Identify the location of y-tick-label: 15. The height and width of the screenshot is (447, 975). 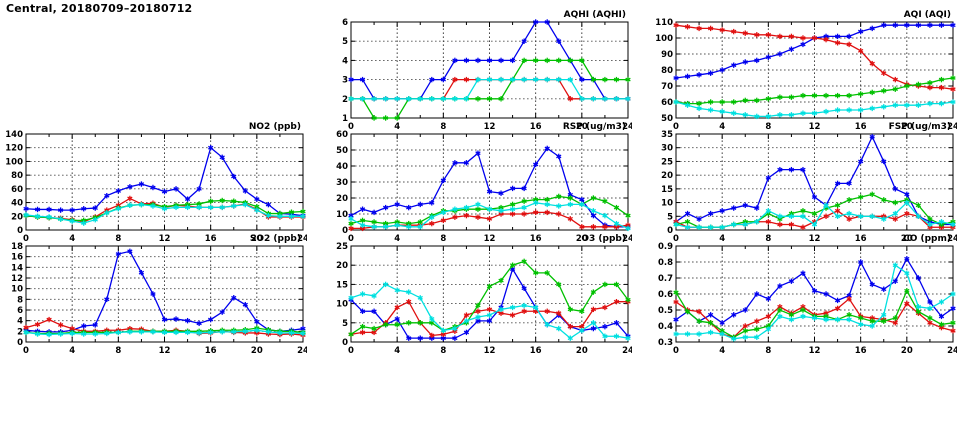
(667, 190).